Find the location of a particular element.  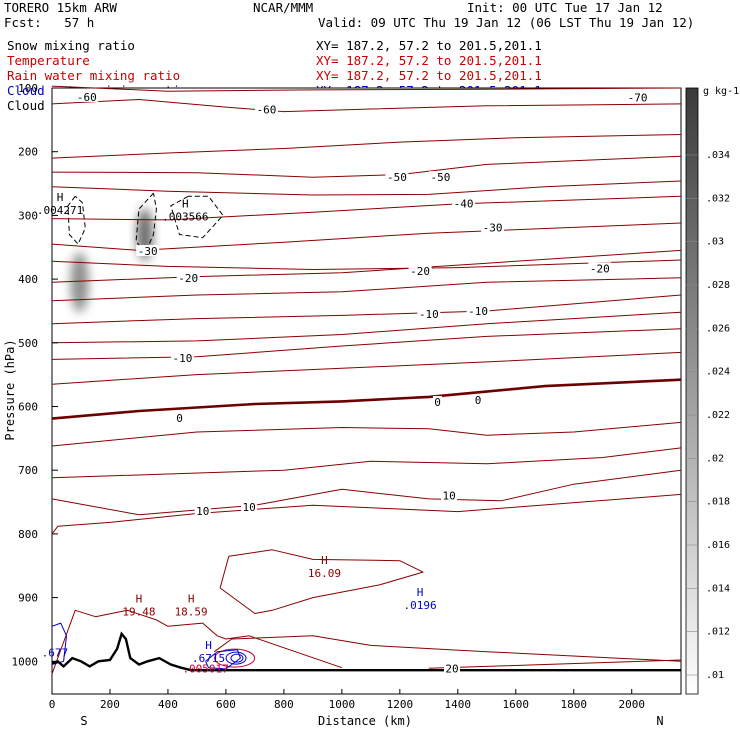

extremum-value: .005017 is located at coordinates (205, 669).